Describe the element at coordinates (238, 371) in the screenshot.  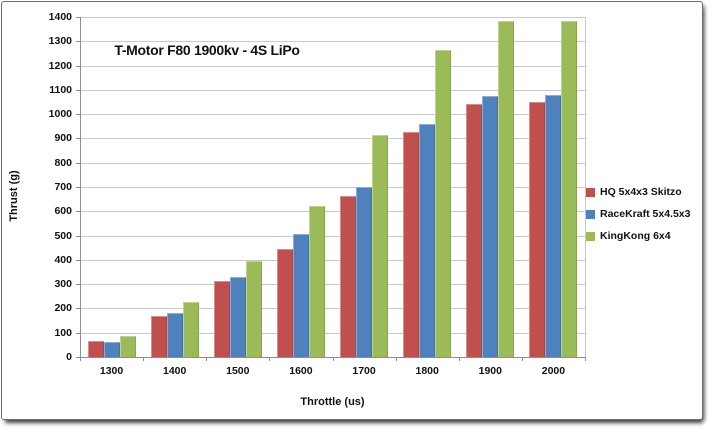
I see `x-tick-label: 1500` at that location.